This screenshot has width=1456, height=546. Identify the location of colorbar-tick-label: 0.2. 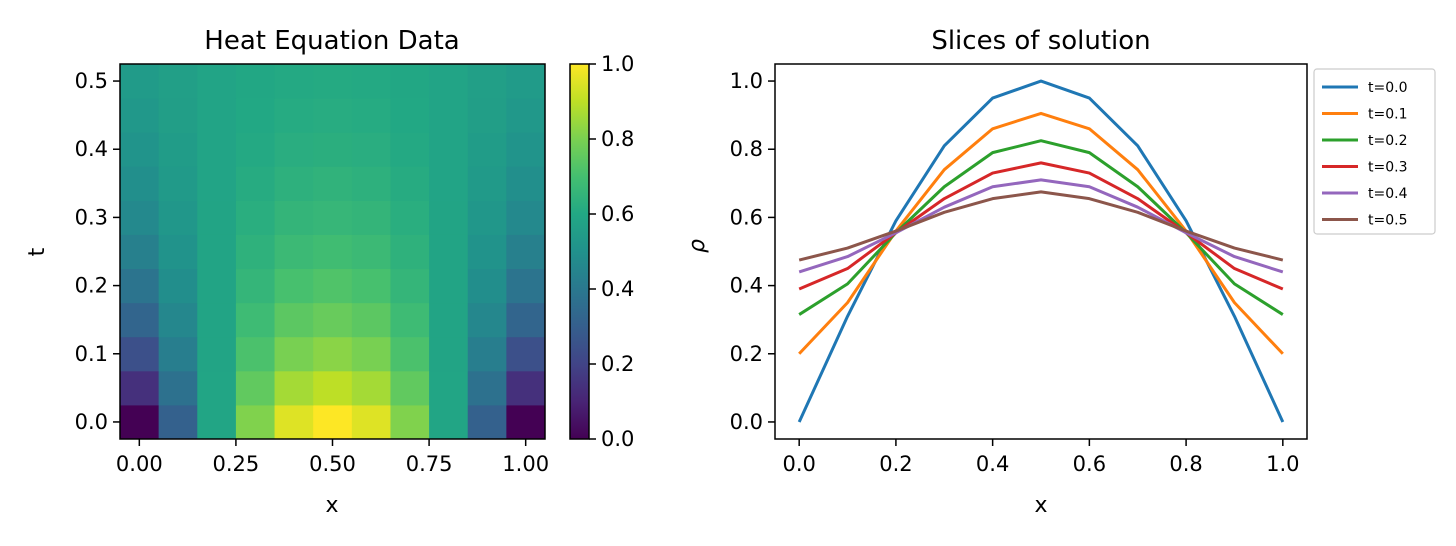
(617, 364).